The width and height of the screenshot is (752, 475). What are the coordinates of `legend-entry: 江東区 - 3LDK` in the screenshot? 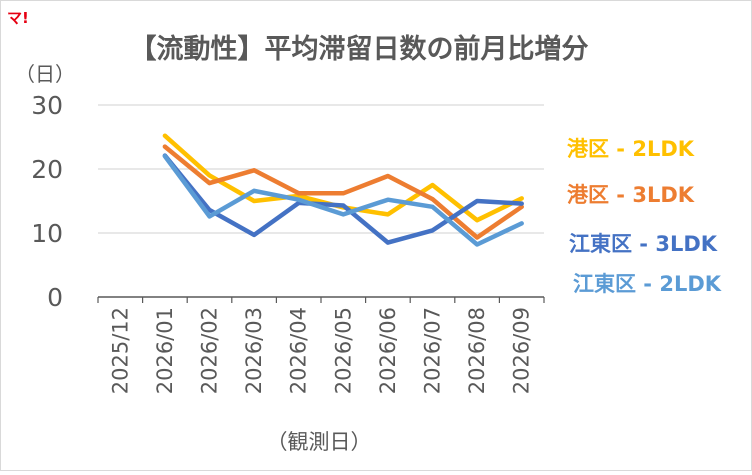 It's located at (643, 244).